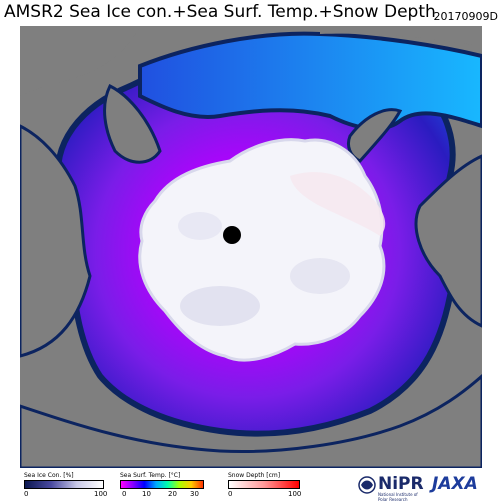  I want to click on eurasia-land, so click(448, 241).